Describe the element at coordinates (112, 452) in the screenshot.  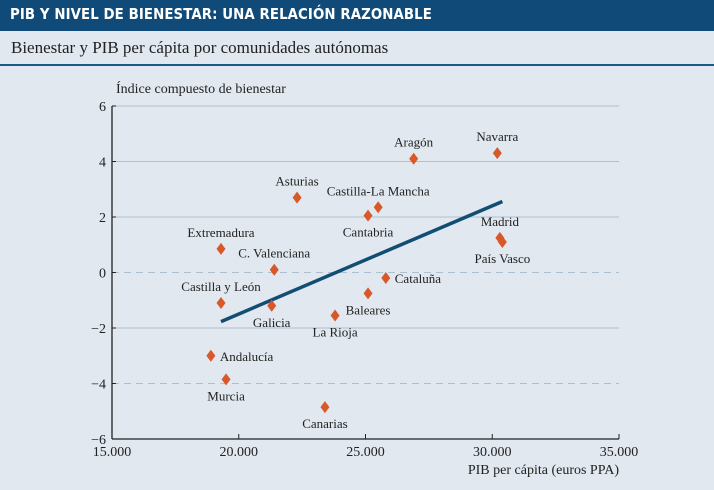
I see `x-tick-label: 15.000` at that location.